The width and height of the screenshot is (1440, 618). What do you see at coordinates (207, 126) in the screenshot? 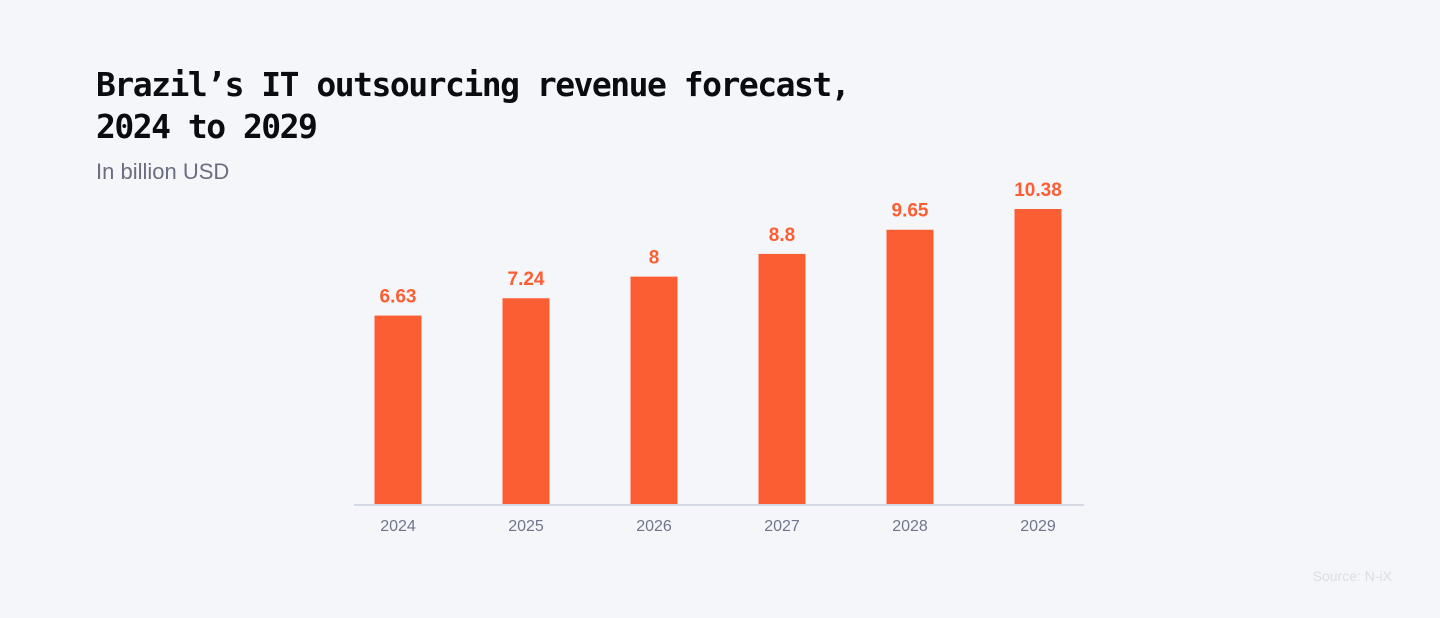
I see `chart-title-line-2: 2024 to 2029` at bounding box center [207, 126].